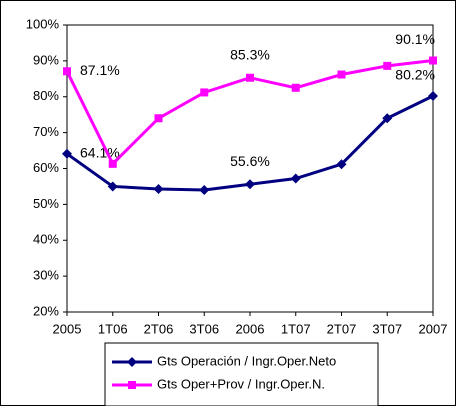 This screenshot has height=406, width=456. What do you see at coordinates (113, 328) in the screenshot?
I see `x-tick-label: 1T06` at bounding box center [113, 328].